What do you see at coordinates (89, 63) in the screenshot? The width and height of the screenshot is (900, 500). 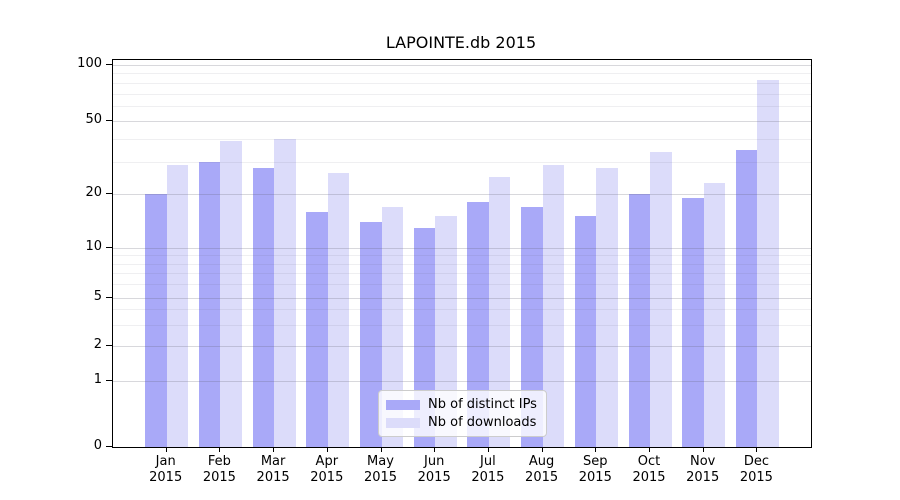 I see `y-tick-label-100: 100` at bounding box center [89, 63].